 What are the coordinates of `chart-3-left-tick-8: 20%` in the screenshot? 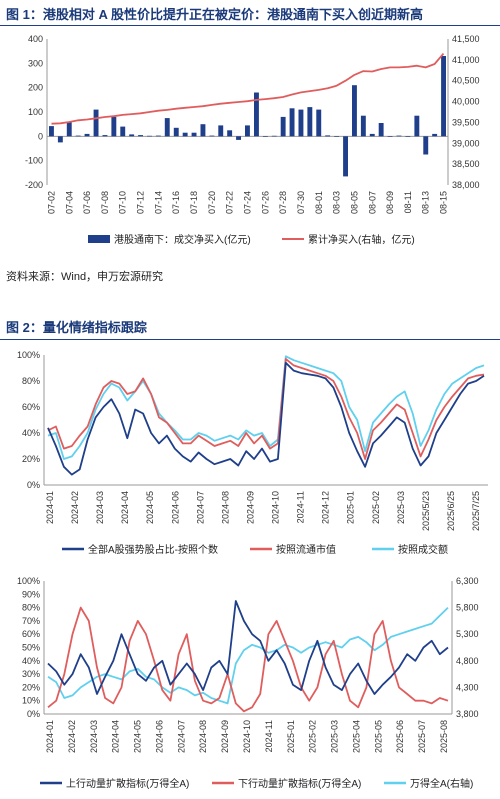 It's located at (31, 687).